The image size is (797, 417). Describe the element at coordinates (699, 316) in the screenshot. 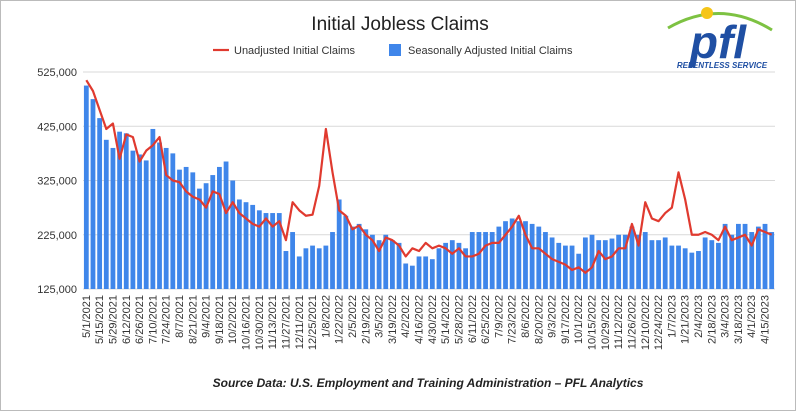

I see `x-tick-label: 2/4/2023` at that location.